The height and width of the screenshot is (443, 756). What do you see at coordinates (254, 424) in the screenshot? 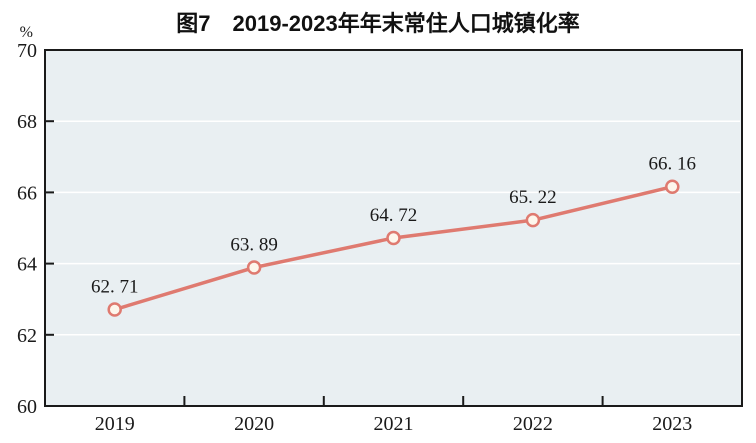
I see `x-axis-tick-label: 2020` at bounding box center [254, 424].